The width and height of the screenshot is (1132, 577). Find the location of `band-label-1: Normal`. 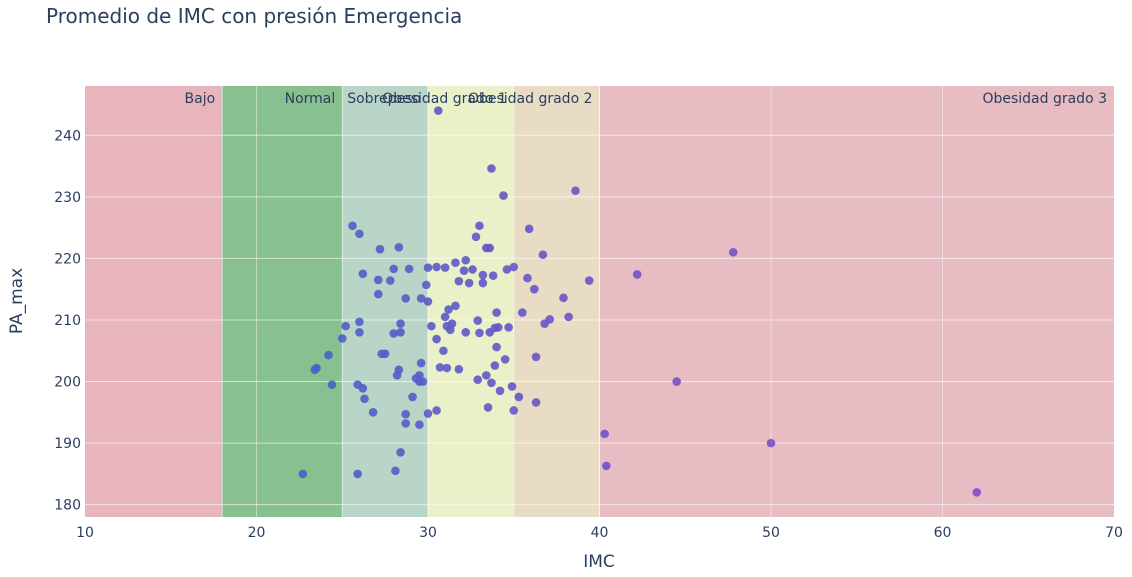

band-label-1: Normal is located at coordinates (310, 99).